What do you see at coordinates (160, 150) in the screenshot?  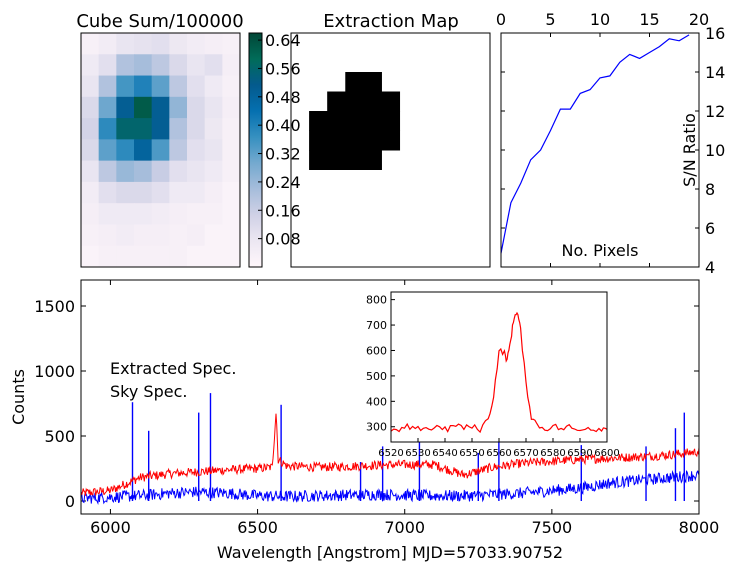 I see `cube-sum-frame` at bounding box center [160, 150].